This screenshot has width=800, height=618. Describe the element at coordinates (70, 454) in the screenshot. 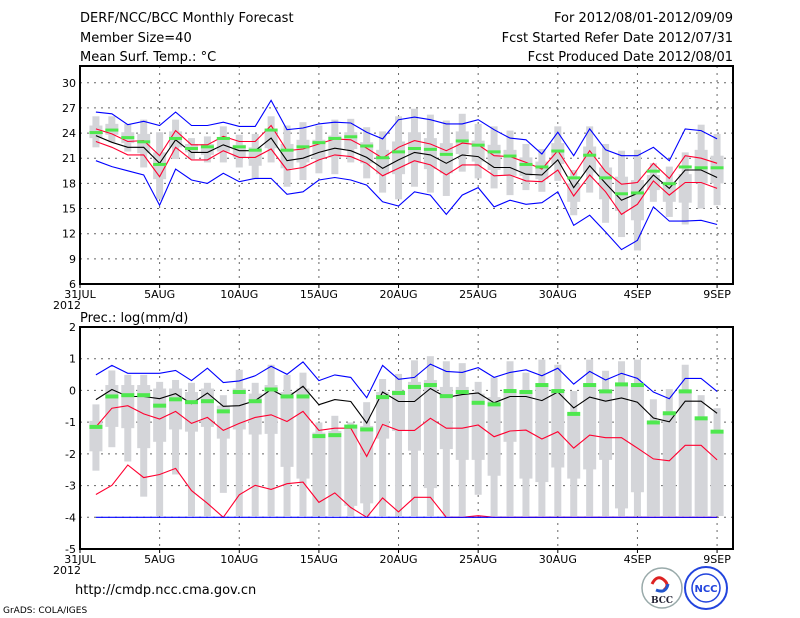

I see `precip-y-tick-label: -2` at that location.